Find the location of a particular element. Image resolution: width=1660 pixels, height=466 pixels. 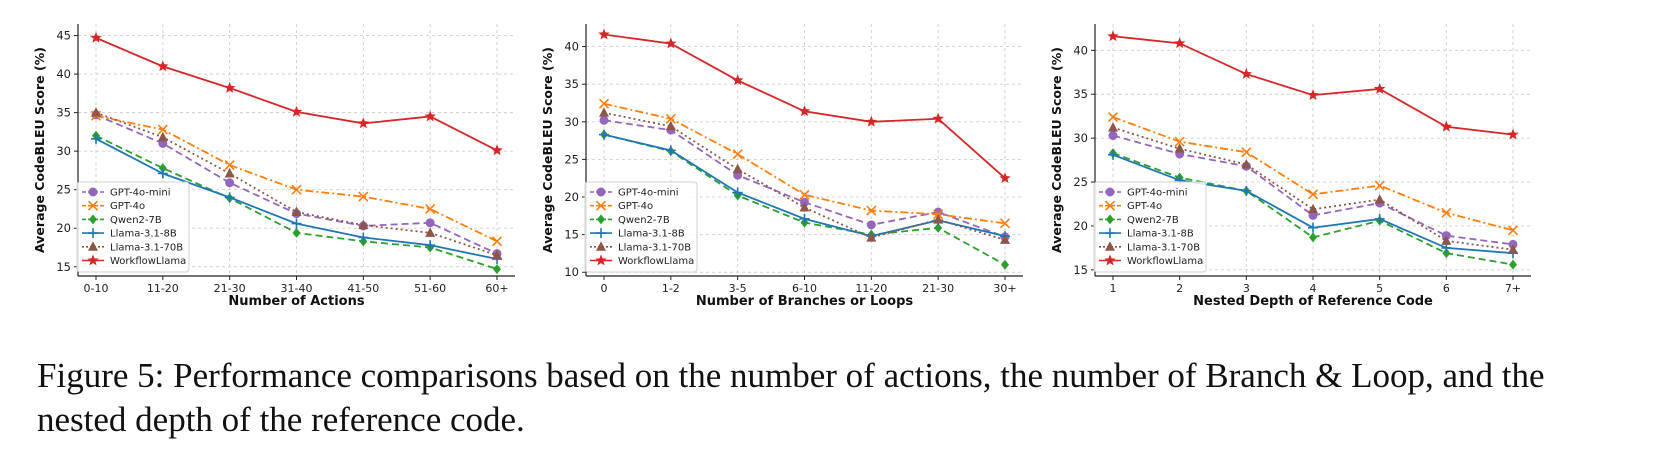

y-tick-label: 40 is located at coordinates (63, 74).